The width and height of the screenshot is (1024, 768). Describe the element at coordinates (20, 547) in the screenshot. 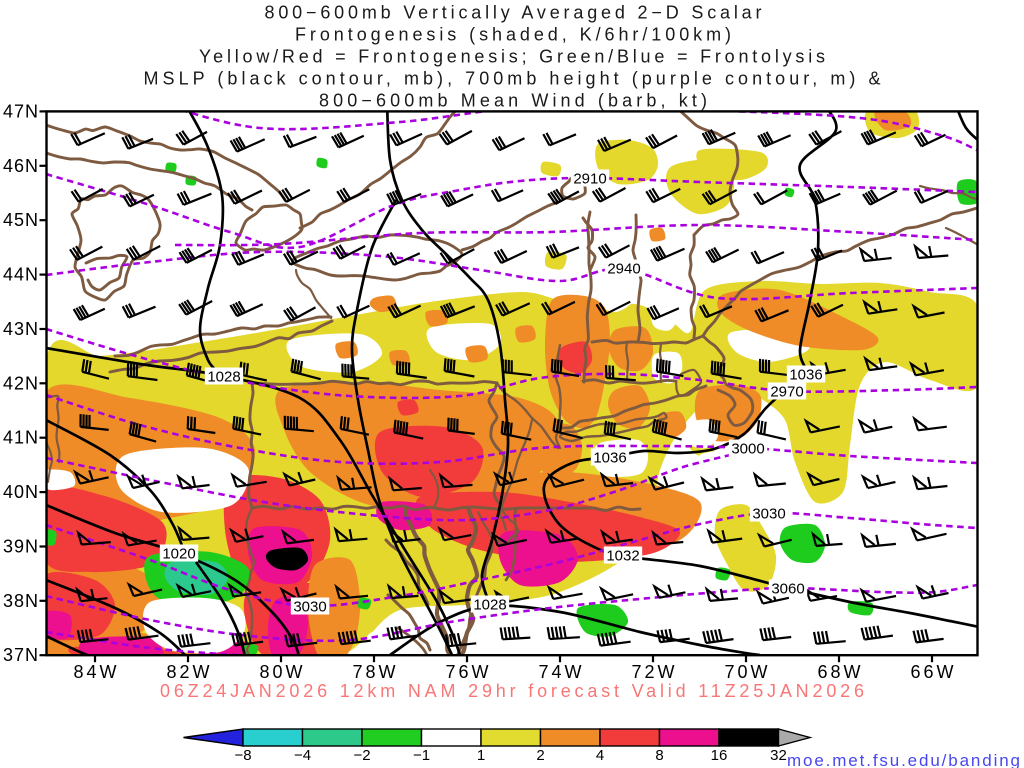

I see `svg-text: 39N` at that location.